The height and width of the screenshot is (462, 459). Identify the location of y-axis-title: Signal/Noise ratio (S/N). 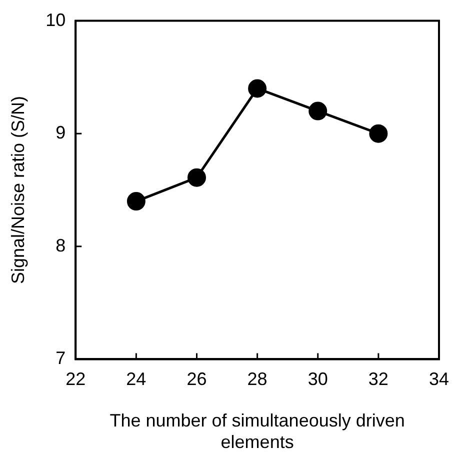
(18, 190).